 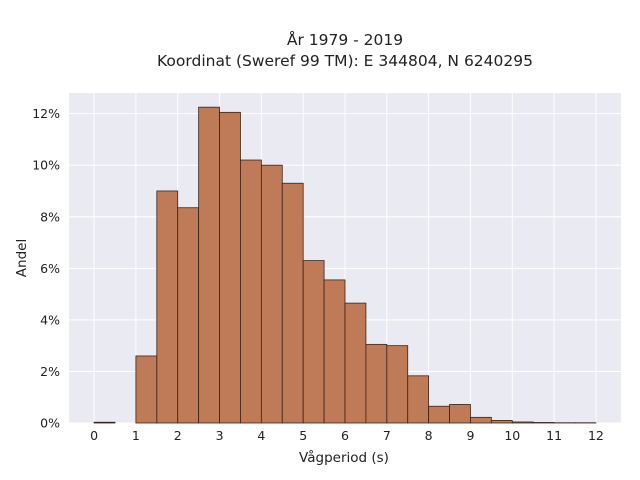 I want to click on x-tick-label: 2, so click(x=178, y=435).